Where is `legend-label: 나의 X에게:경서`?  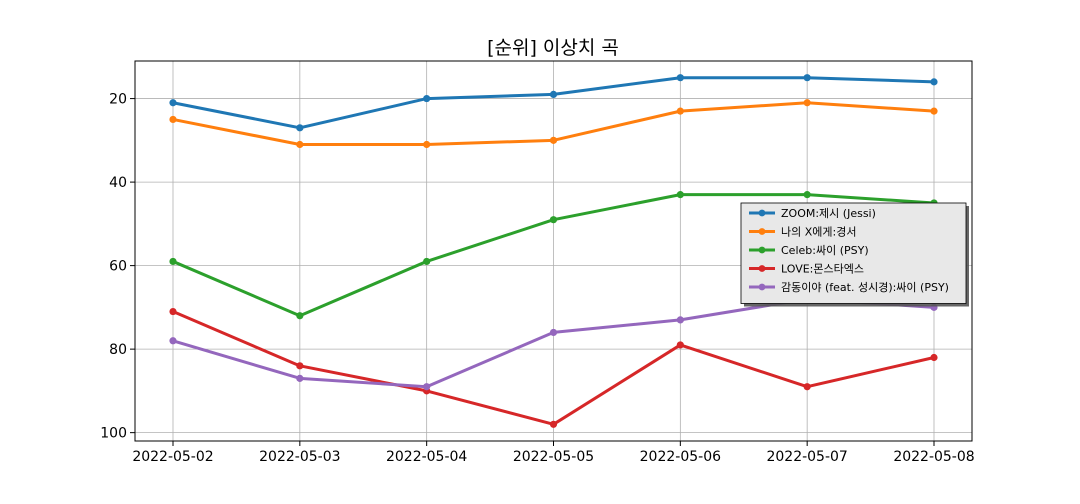 legend-label: 나의 X에게:경서 is located at coordinates (818, 232).